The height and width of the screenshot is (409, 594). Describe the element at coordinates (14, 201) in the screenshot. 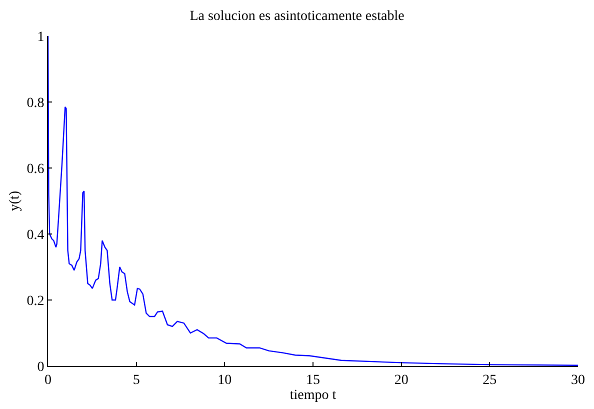

I see `y-axis-title: y(t)` at that location.